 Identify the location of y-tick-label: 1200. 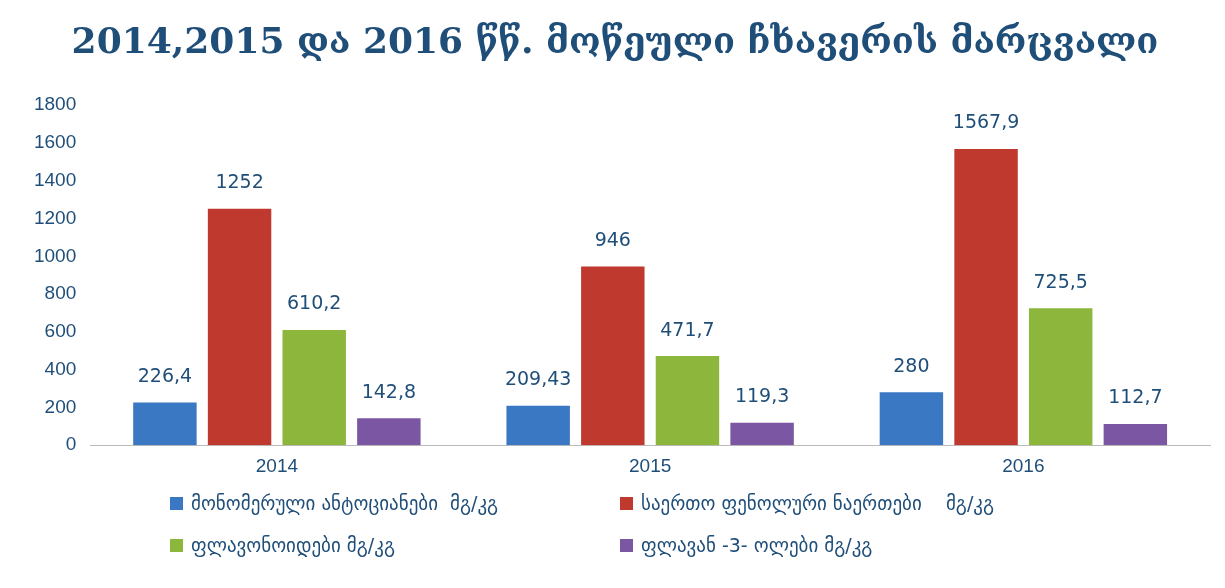
(55, 217).